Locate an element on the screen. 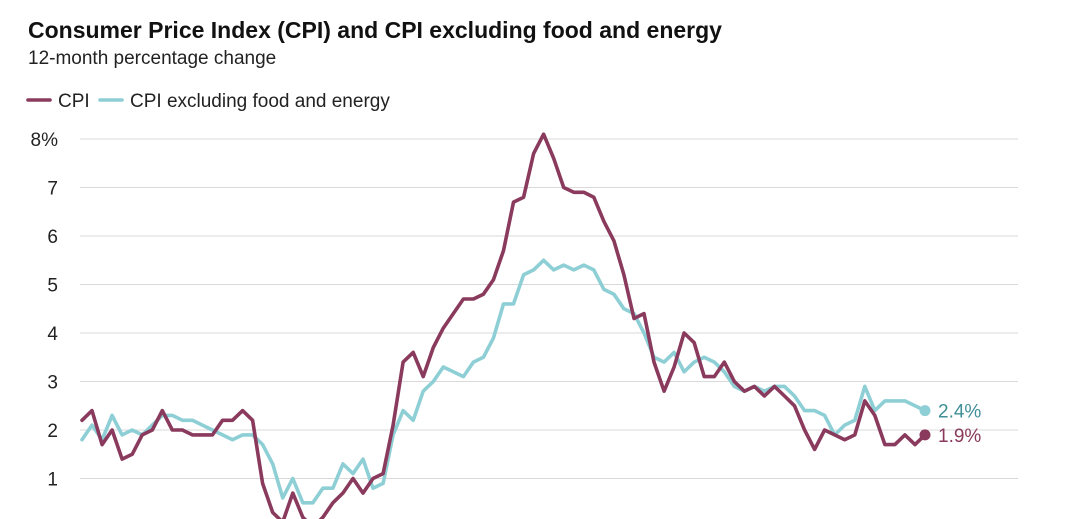 The image size is (1080, 519). y-tick-label-3: 3 is located at coordinates (52, 383).